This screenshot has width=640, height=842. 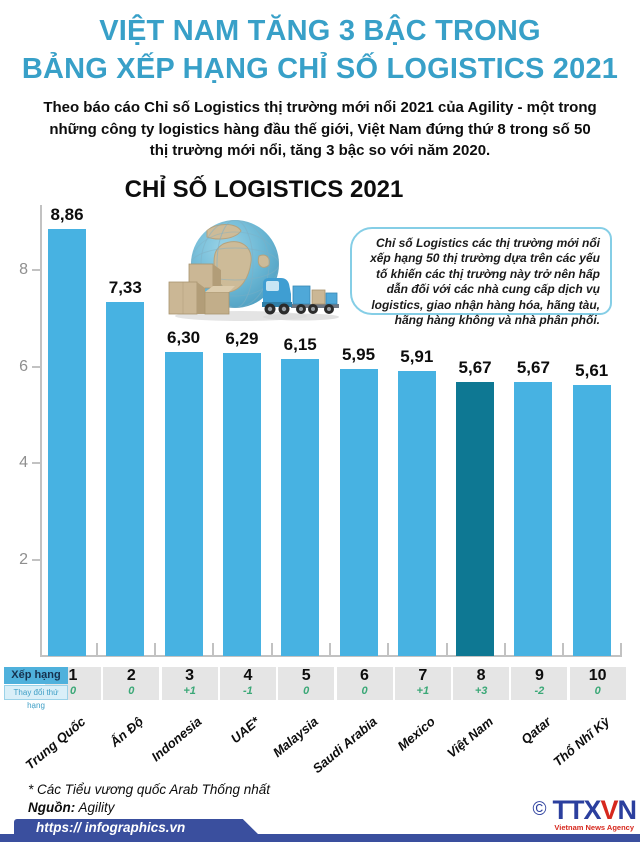 I want to click on bar-Malaysia, so click(x=300, y=507).